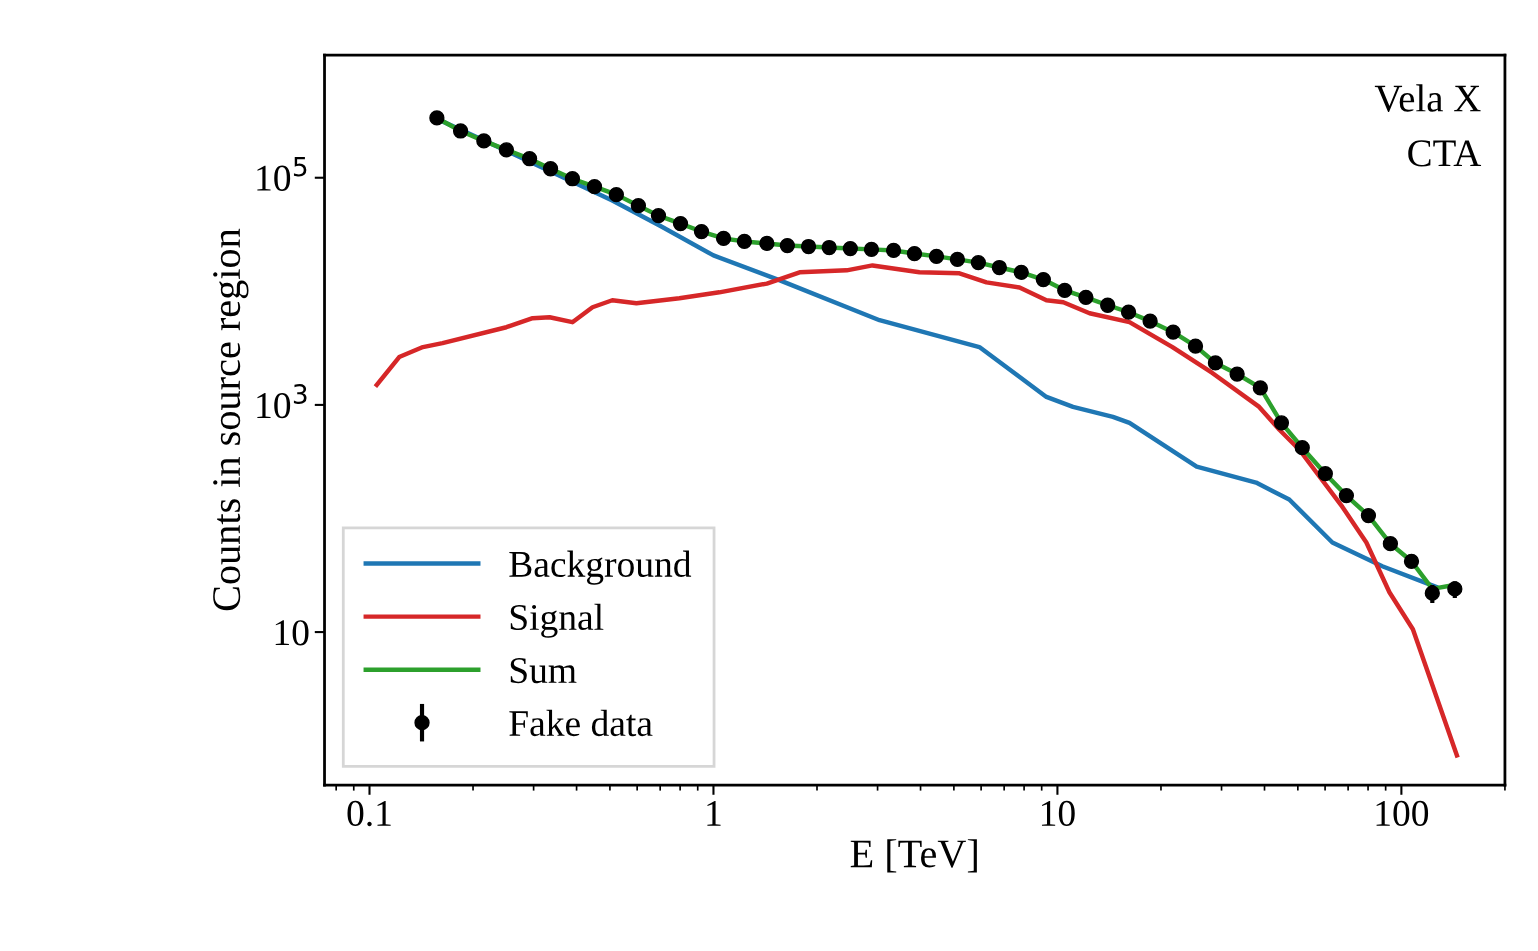 This screenshot has height=951, width=1538. I want to click on legend-label: Sum, so click(543, 671).